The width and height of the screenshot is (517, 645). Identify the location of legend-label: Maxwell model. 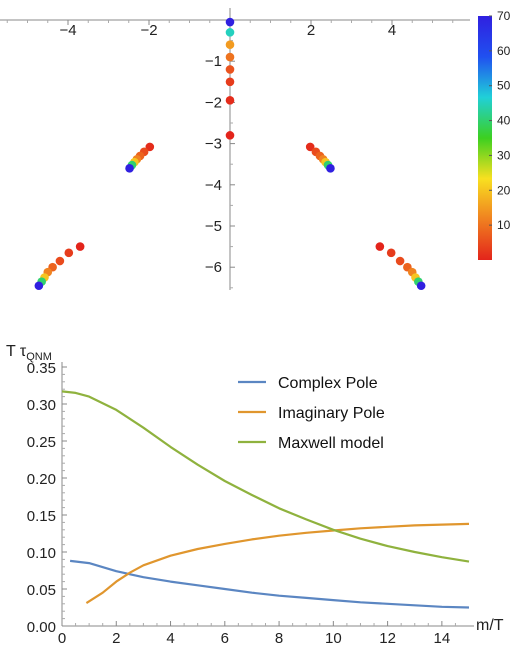
(331, 443).